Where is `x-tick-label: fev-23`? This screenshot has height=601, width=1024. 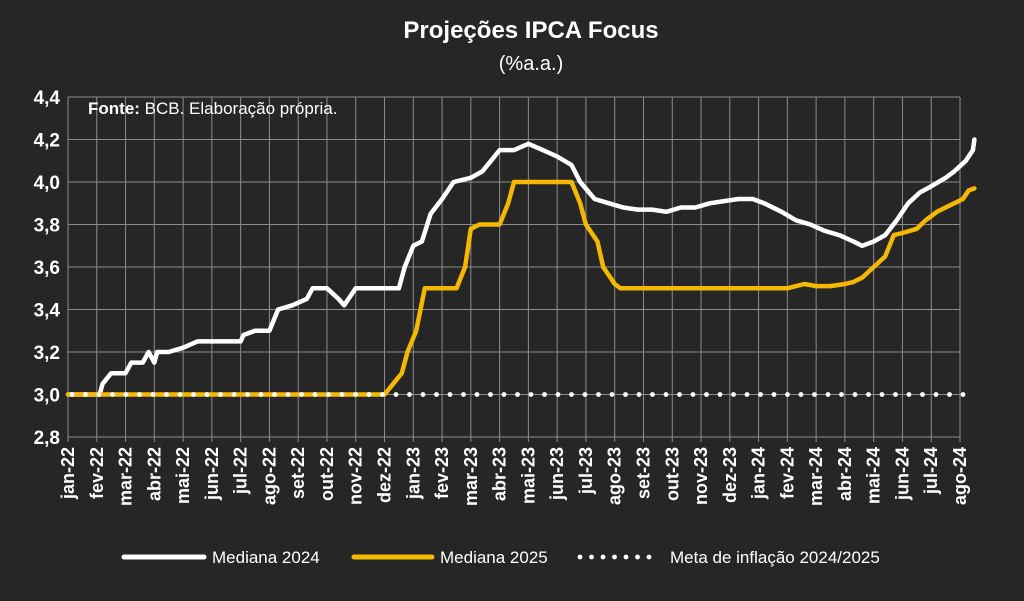
x-tick-label: fev-23 is located at coordinates (442, 473).